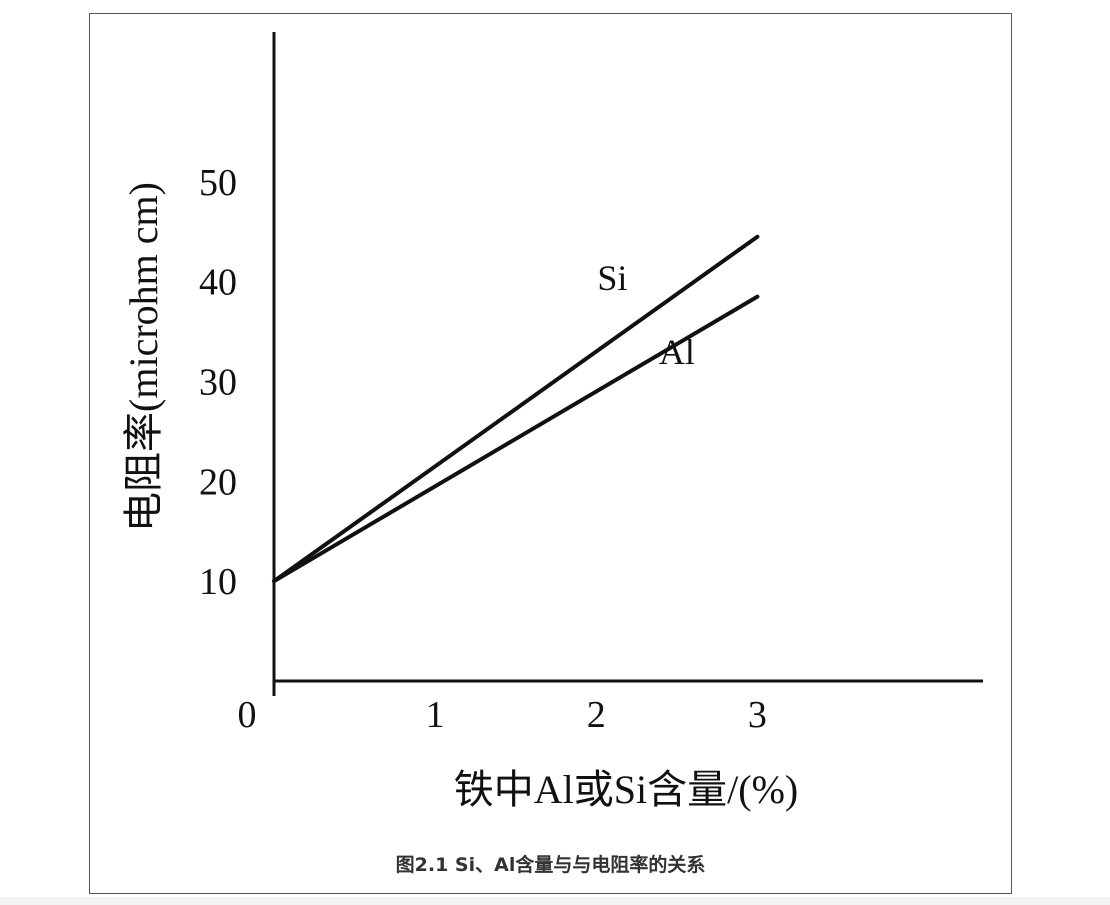 The width and height of the screenshot is (1110, 905). I want to click on series-labels: Si Al, so click(645, 315).